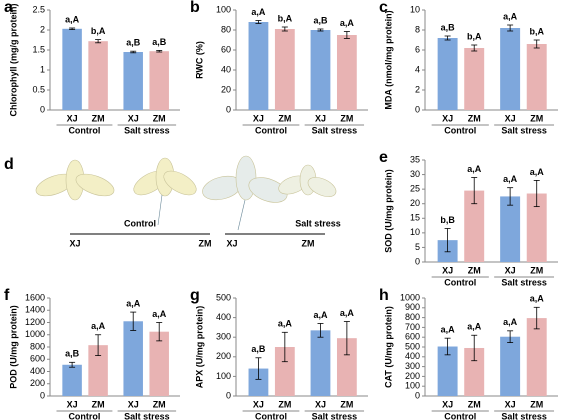  Describe the element at coordinates (35, 310) in the screenshot. I see `y-tick-label: 1400` at that location.